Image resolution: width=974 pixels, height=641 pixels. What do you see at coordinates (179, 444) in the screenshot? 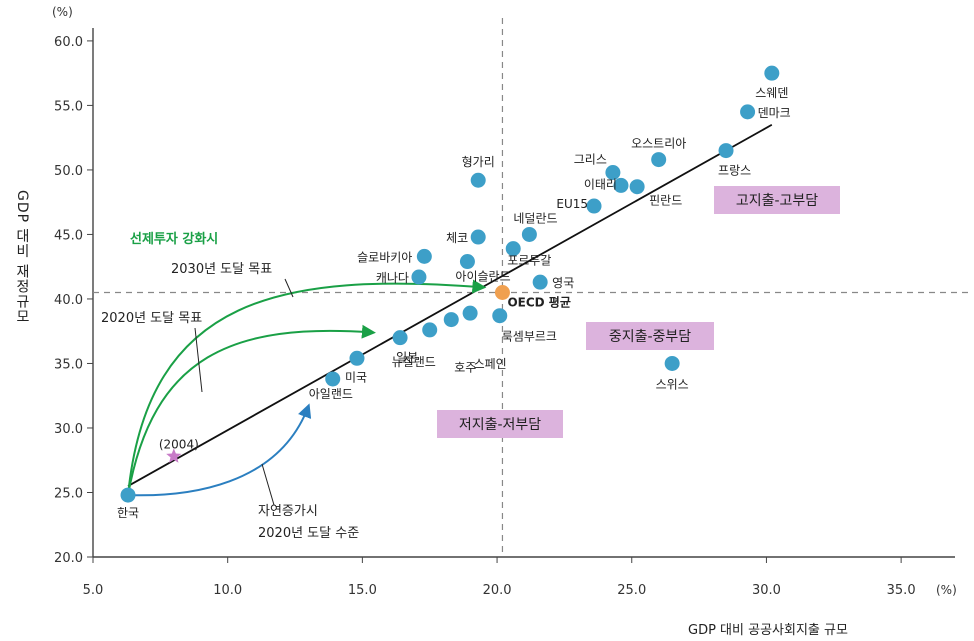
I see `korea-2004-label: (2004)` at bounding box center [179, 444].